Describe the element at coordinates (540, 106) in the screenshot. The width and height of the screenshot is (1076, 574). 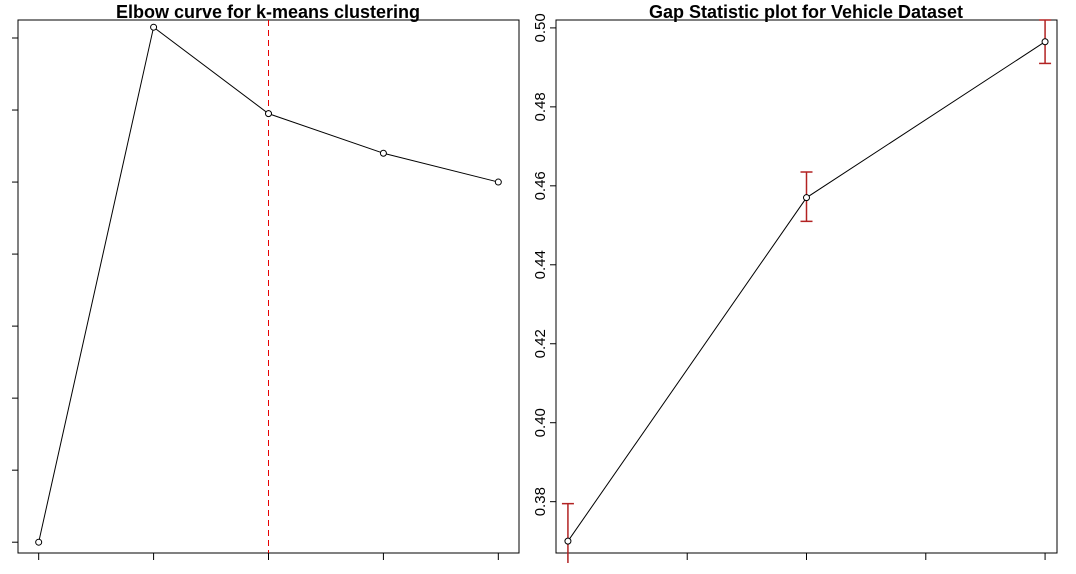
I see `gap-y-tick-label: 0.48` at that location.